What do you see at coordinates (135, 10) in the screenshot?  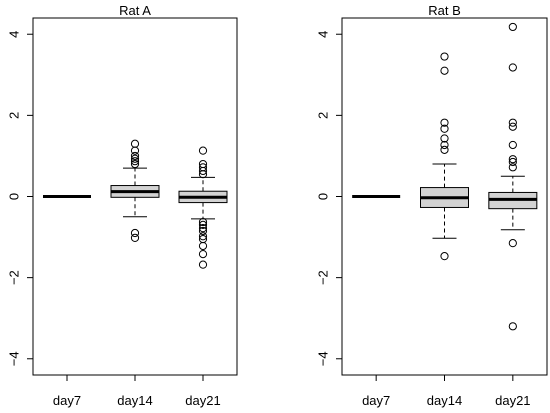 I see `chart-title: Rat A` at bounding box center [135, 10].